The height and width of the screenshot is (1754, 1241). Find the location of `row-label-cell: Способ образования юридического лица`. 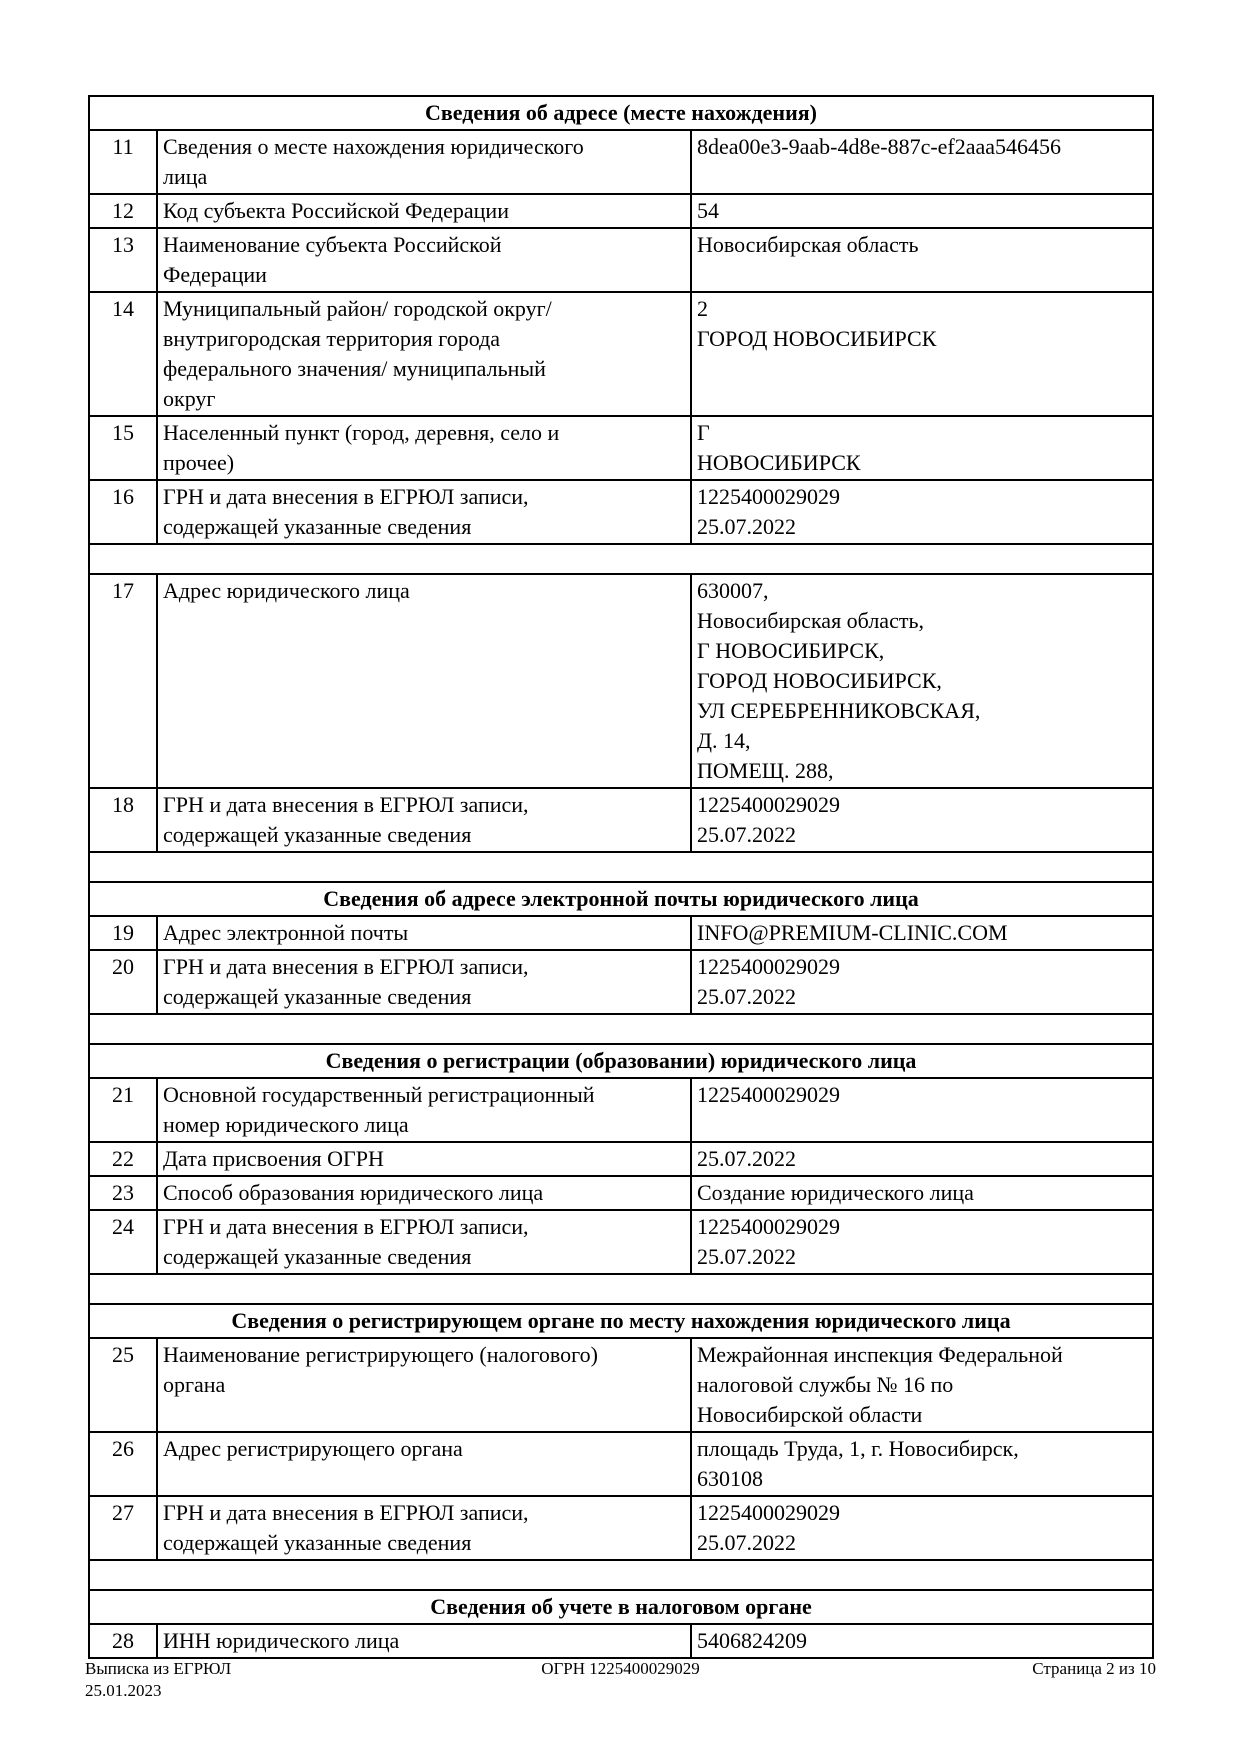

row-label-cell: Способ образования юридического лица is located at coordinates (424, 1193).